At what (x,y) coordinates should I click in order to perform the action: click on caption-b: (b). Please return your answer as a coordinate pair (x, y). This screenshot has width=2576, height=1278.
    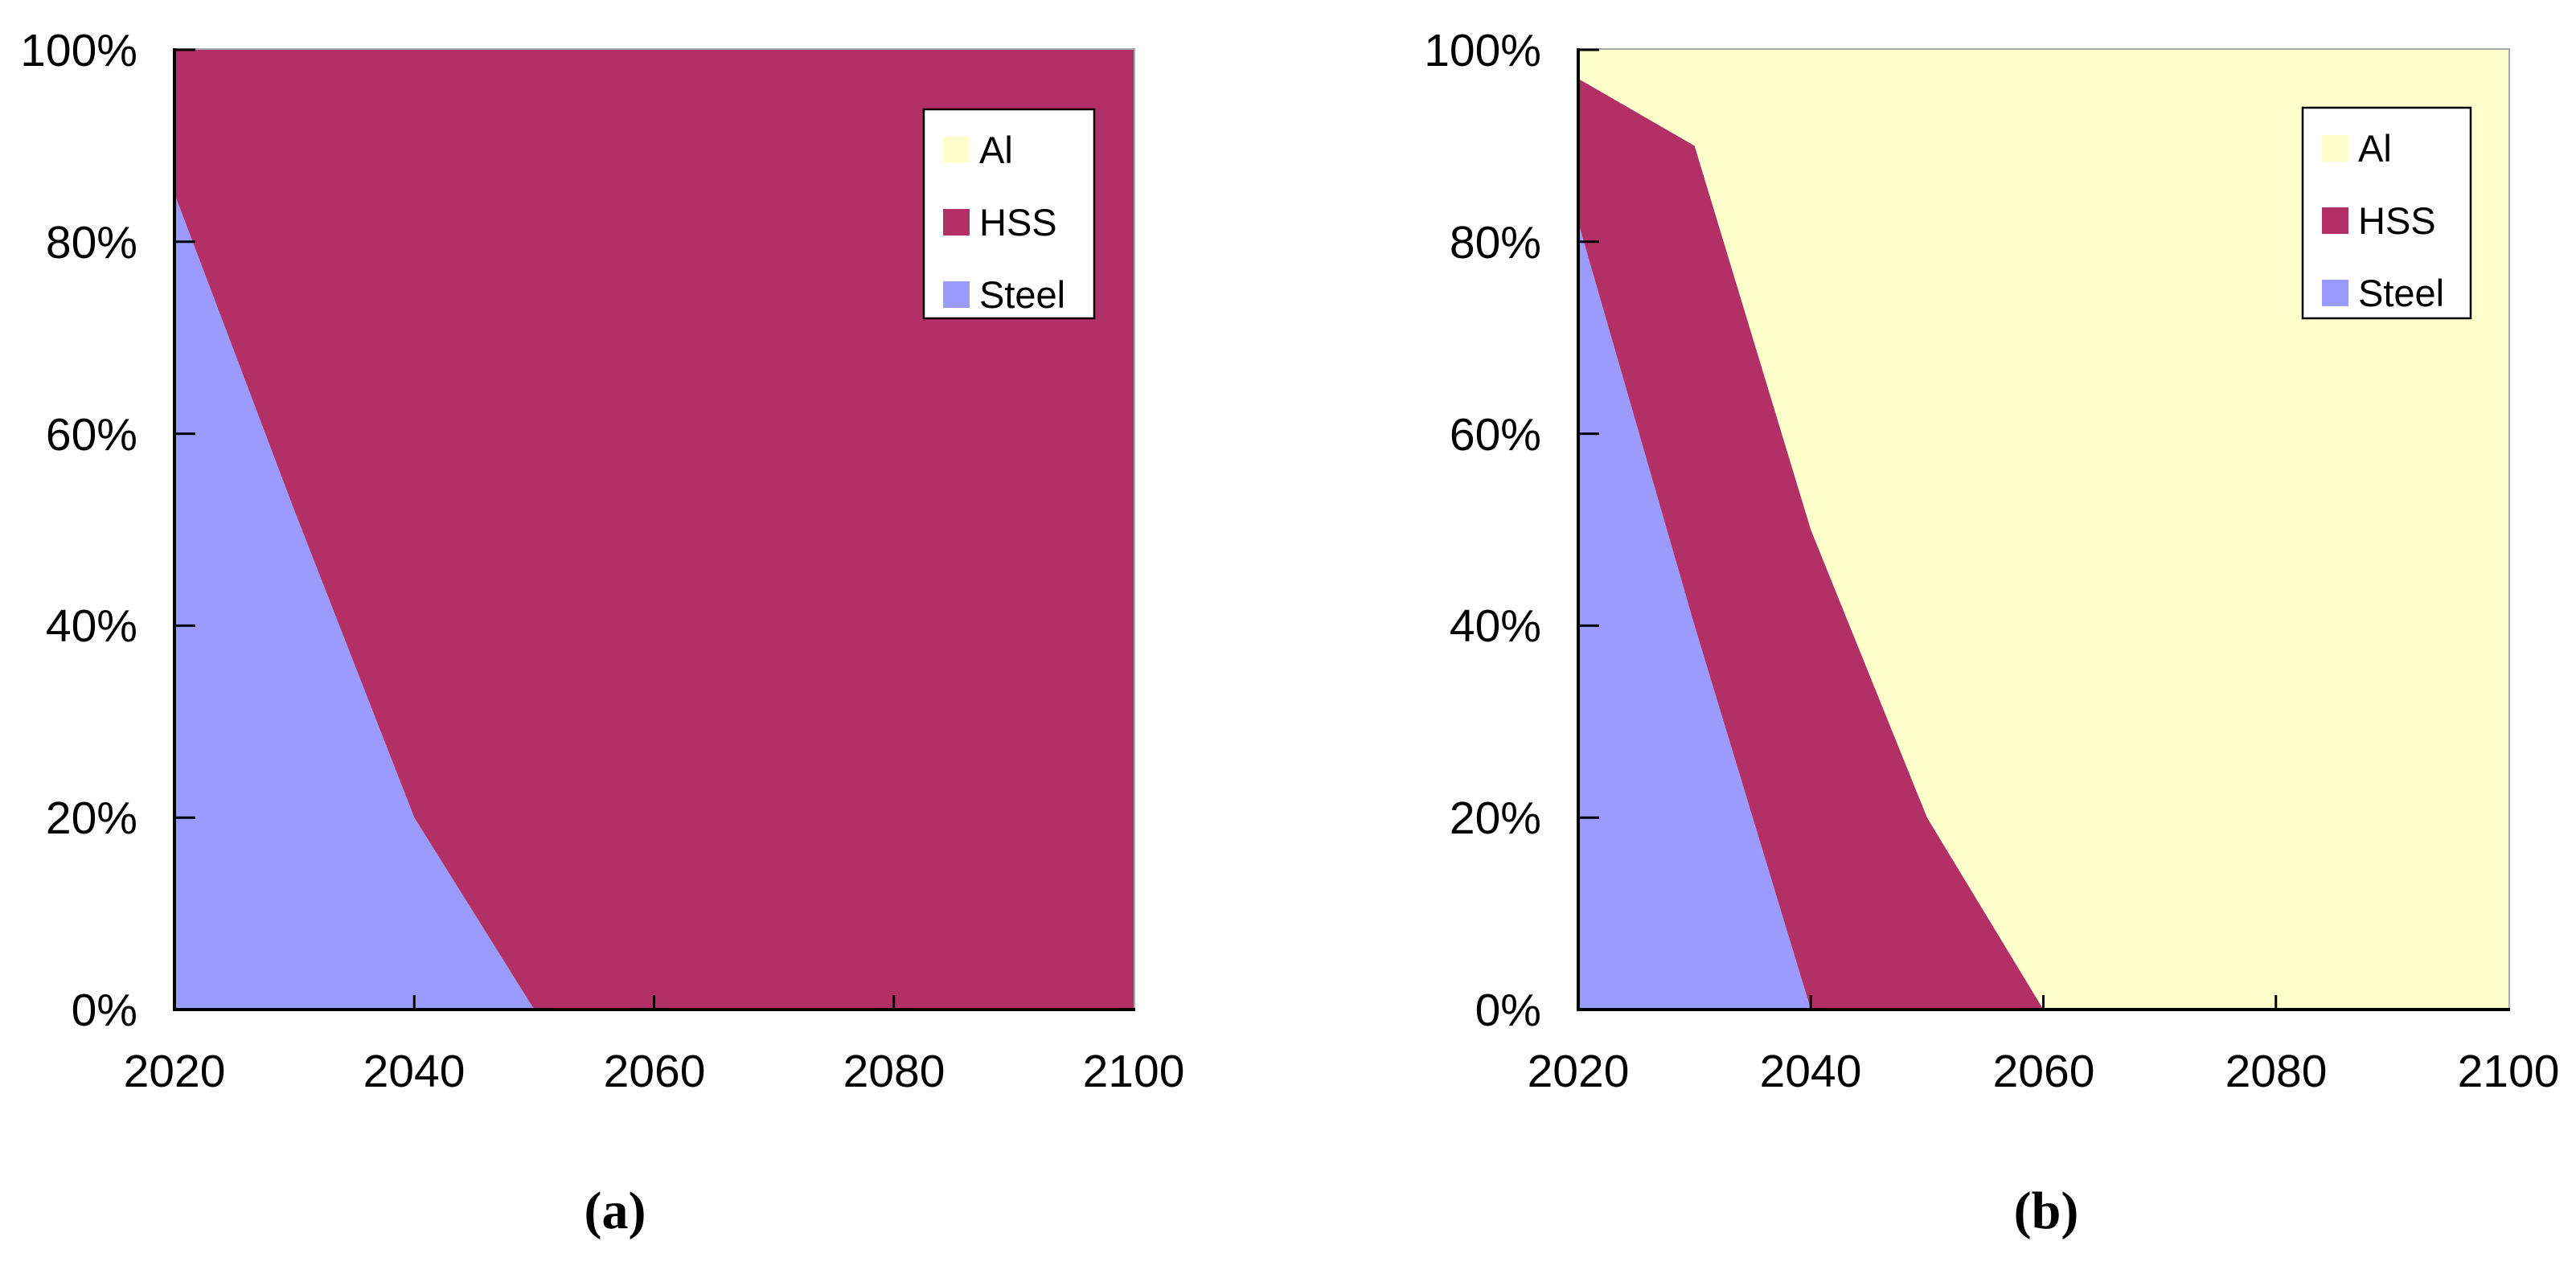
    Looking at the image, I should click on (2046, 1211).